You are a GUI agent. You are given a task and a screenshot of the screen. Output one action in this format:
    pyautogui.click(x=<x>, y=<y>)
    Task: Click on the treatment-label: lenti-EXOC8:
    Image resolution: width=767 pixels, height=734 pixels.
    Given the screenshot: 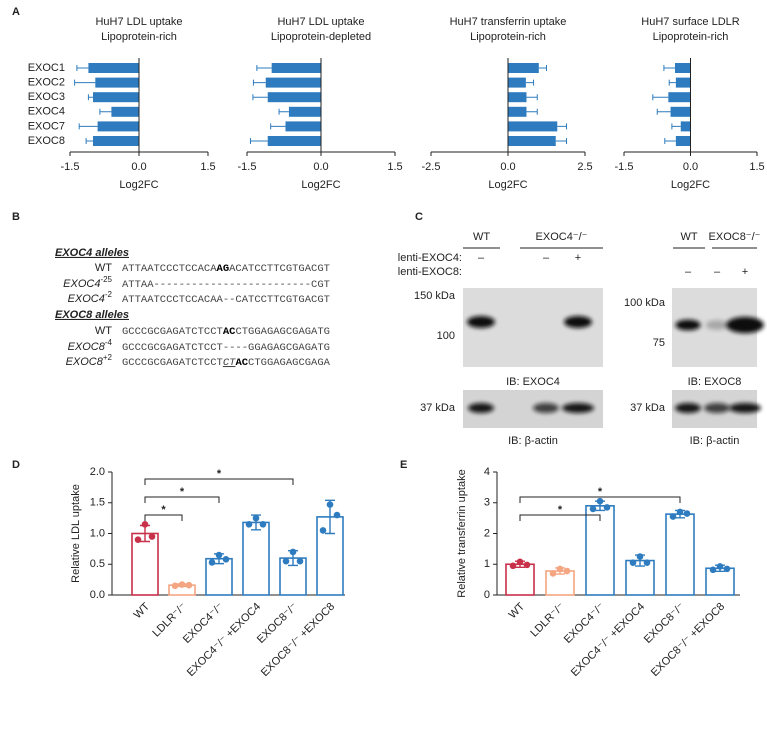 What is the action you would take?
    pyautogui.click(x=430, y=272)
    